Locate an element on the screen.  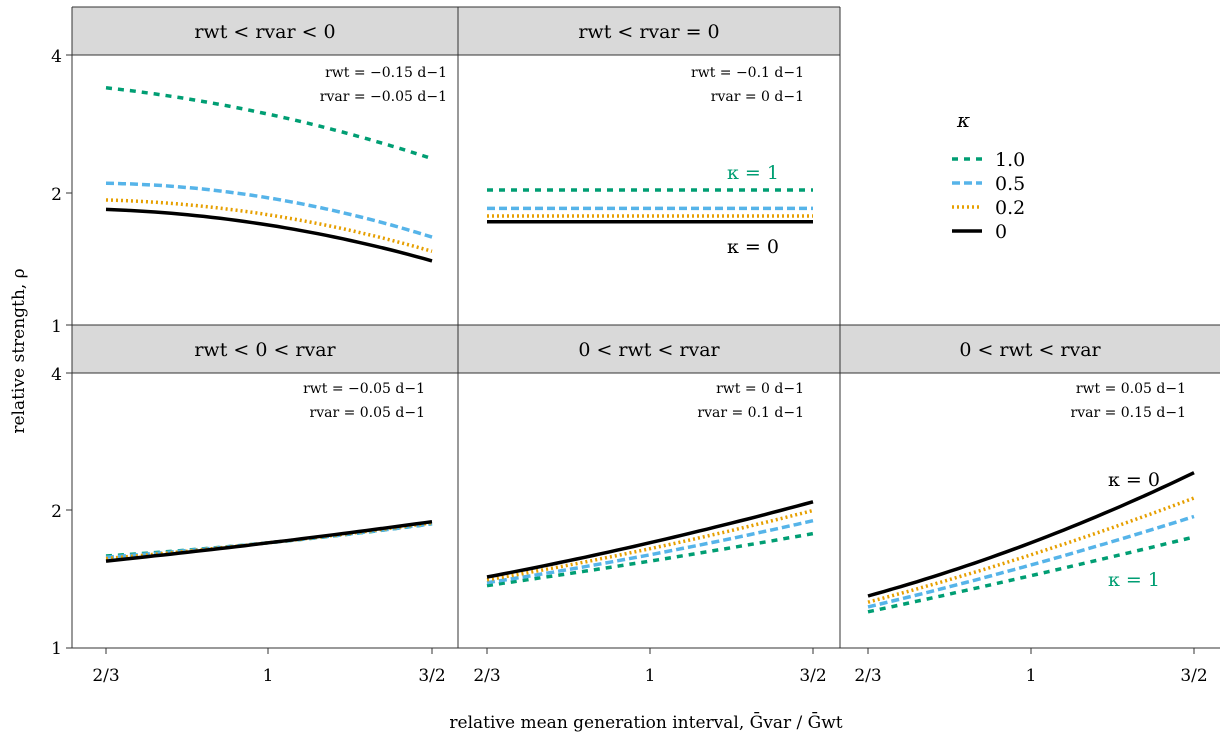
legend: κ 1.0 0.5 0.2 0 is located at coordinates (988, 175).